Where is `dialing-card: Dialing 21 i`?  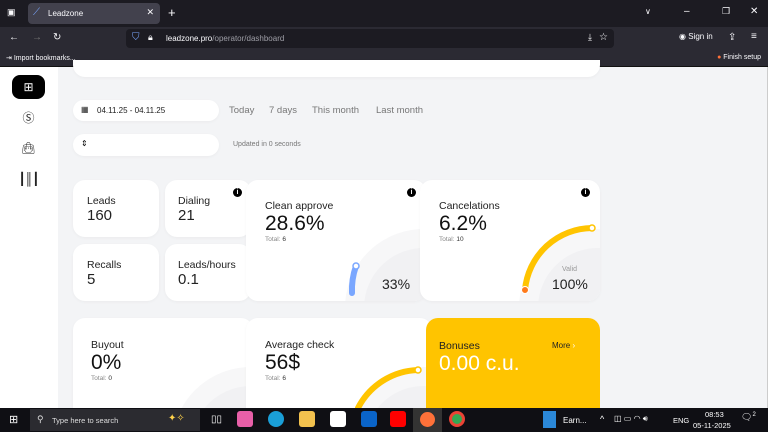
dialing-card: Dialing 21 i is located at coordinates (208, 208).